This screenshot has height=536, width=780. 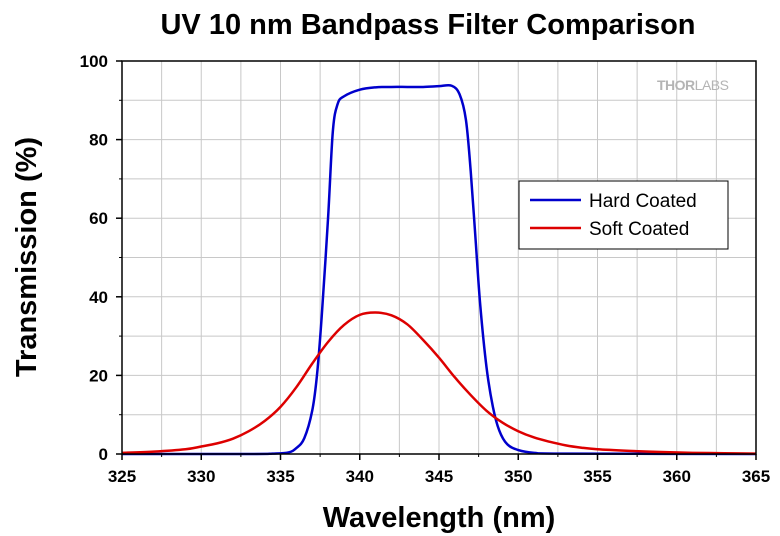 I want to click on x-tick-label: 325, so click(x=122, y=476).